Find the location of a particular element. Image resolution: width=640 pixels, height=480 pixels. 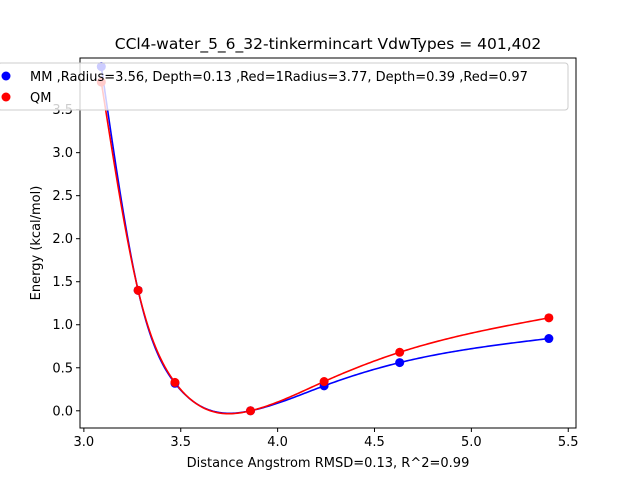

x-tick-label: 5.0 is located at coordinates (471, 442).